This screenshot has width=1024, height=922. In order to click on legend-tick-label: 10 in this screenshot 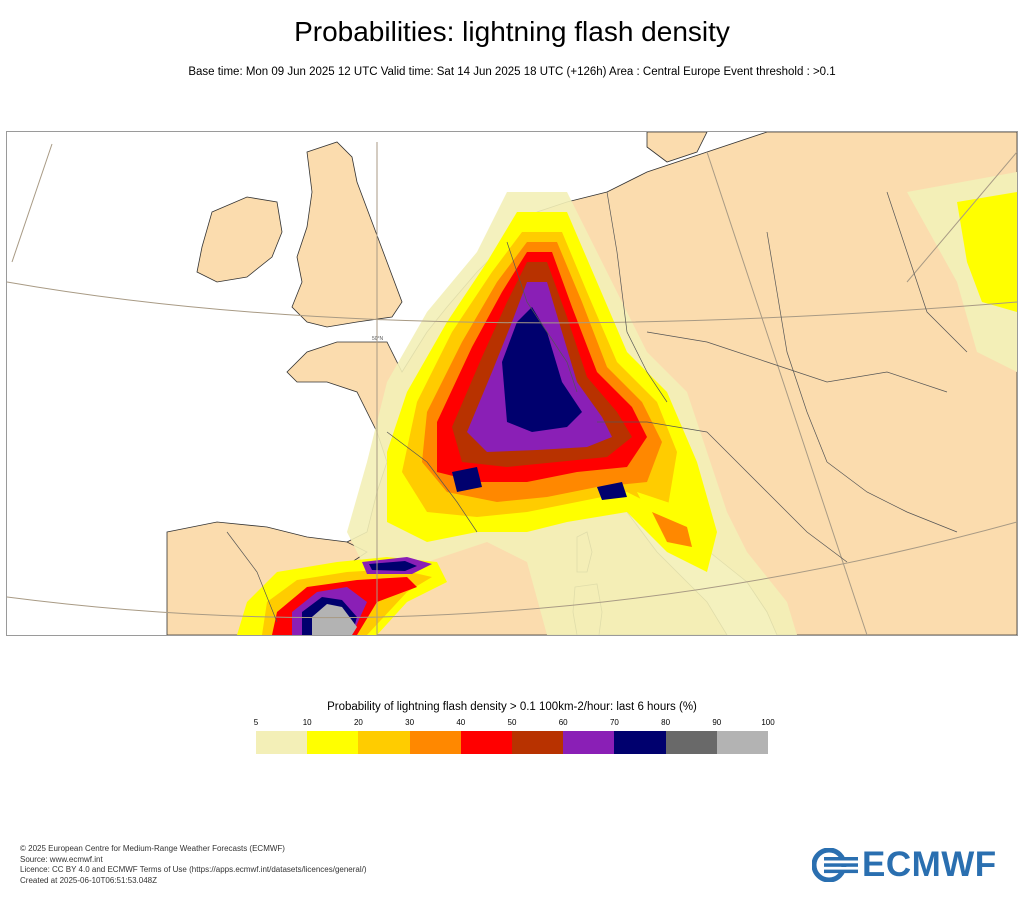, I will do `click(307, 722)`.